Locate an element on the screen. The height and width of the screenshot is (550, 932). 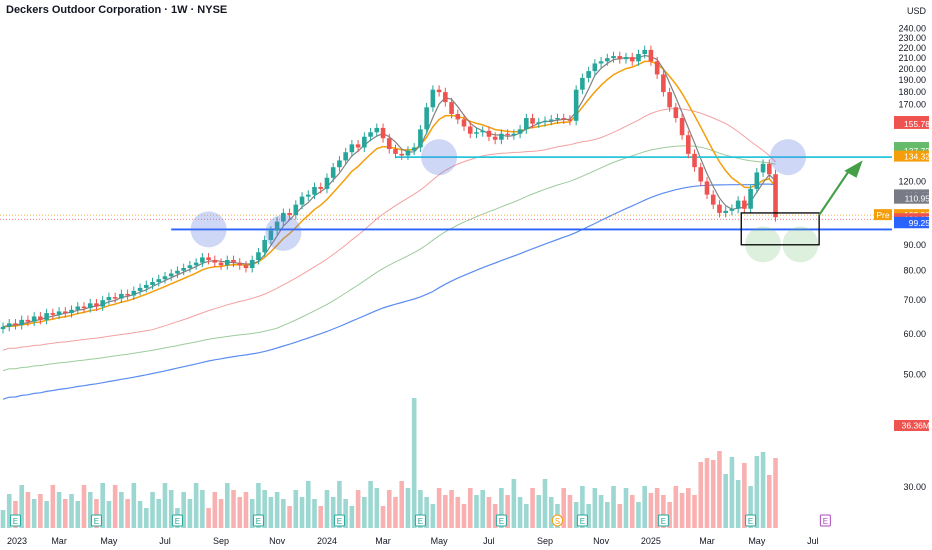
price-tag: 155.78 is located at coordinates (912, 123).